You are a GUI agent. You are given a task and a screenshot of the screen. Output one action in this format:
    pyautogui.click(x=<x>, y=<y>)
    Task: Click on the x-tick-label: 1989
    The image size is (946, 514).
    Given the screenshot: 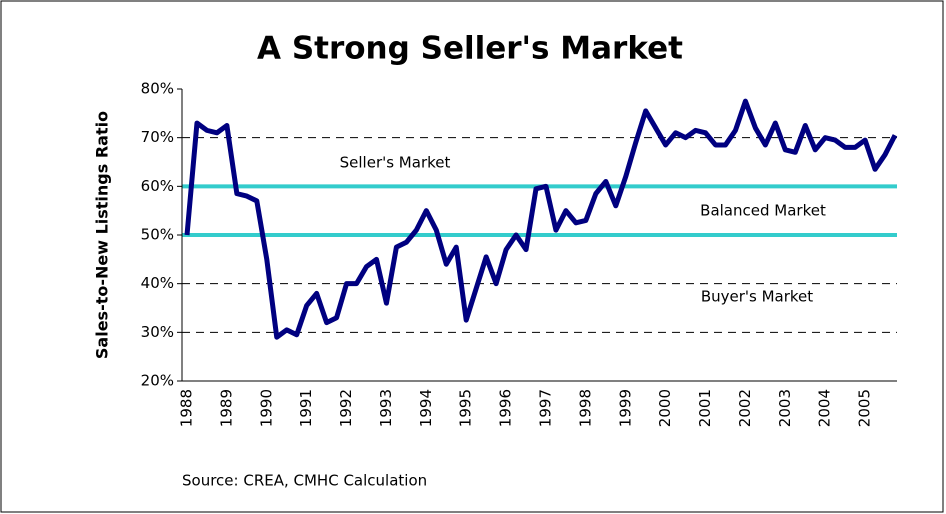 What is the action you would take?
    pyautogui.click(x=226, y=408)
    